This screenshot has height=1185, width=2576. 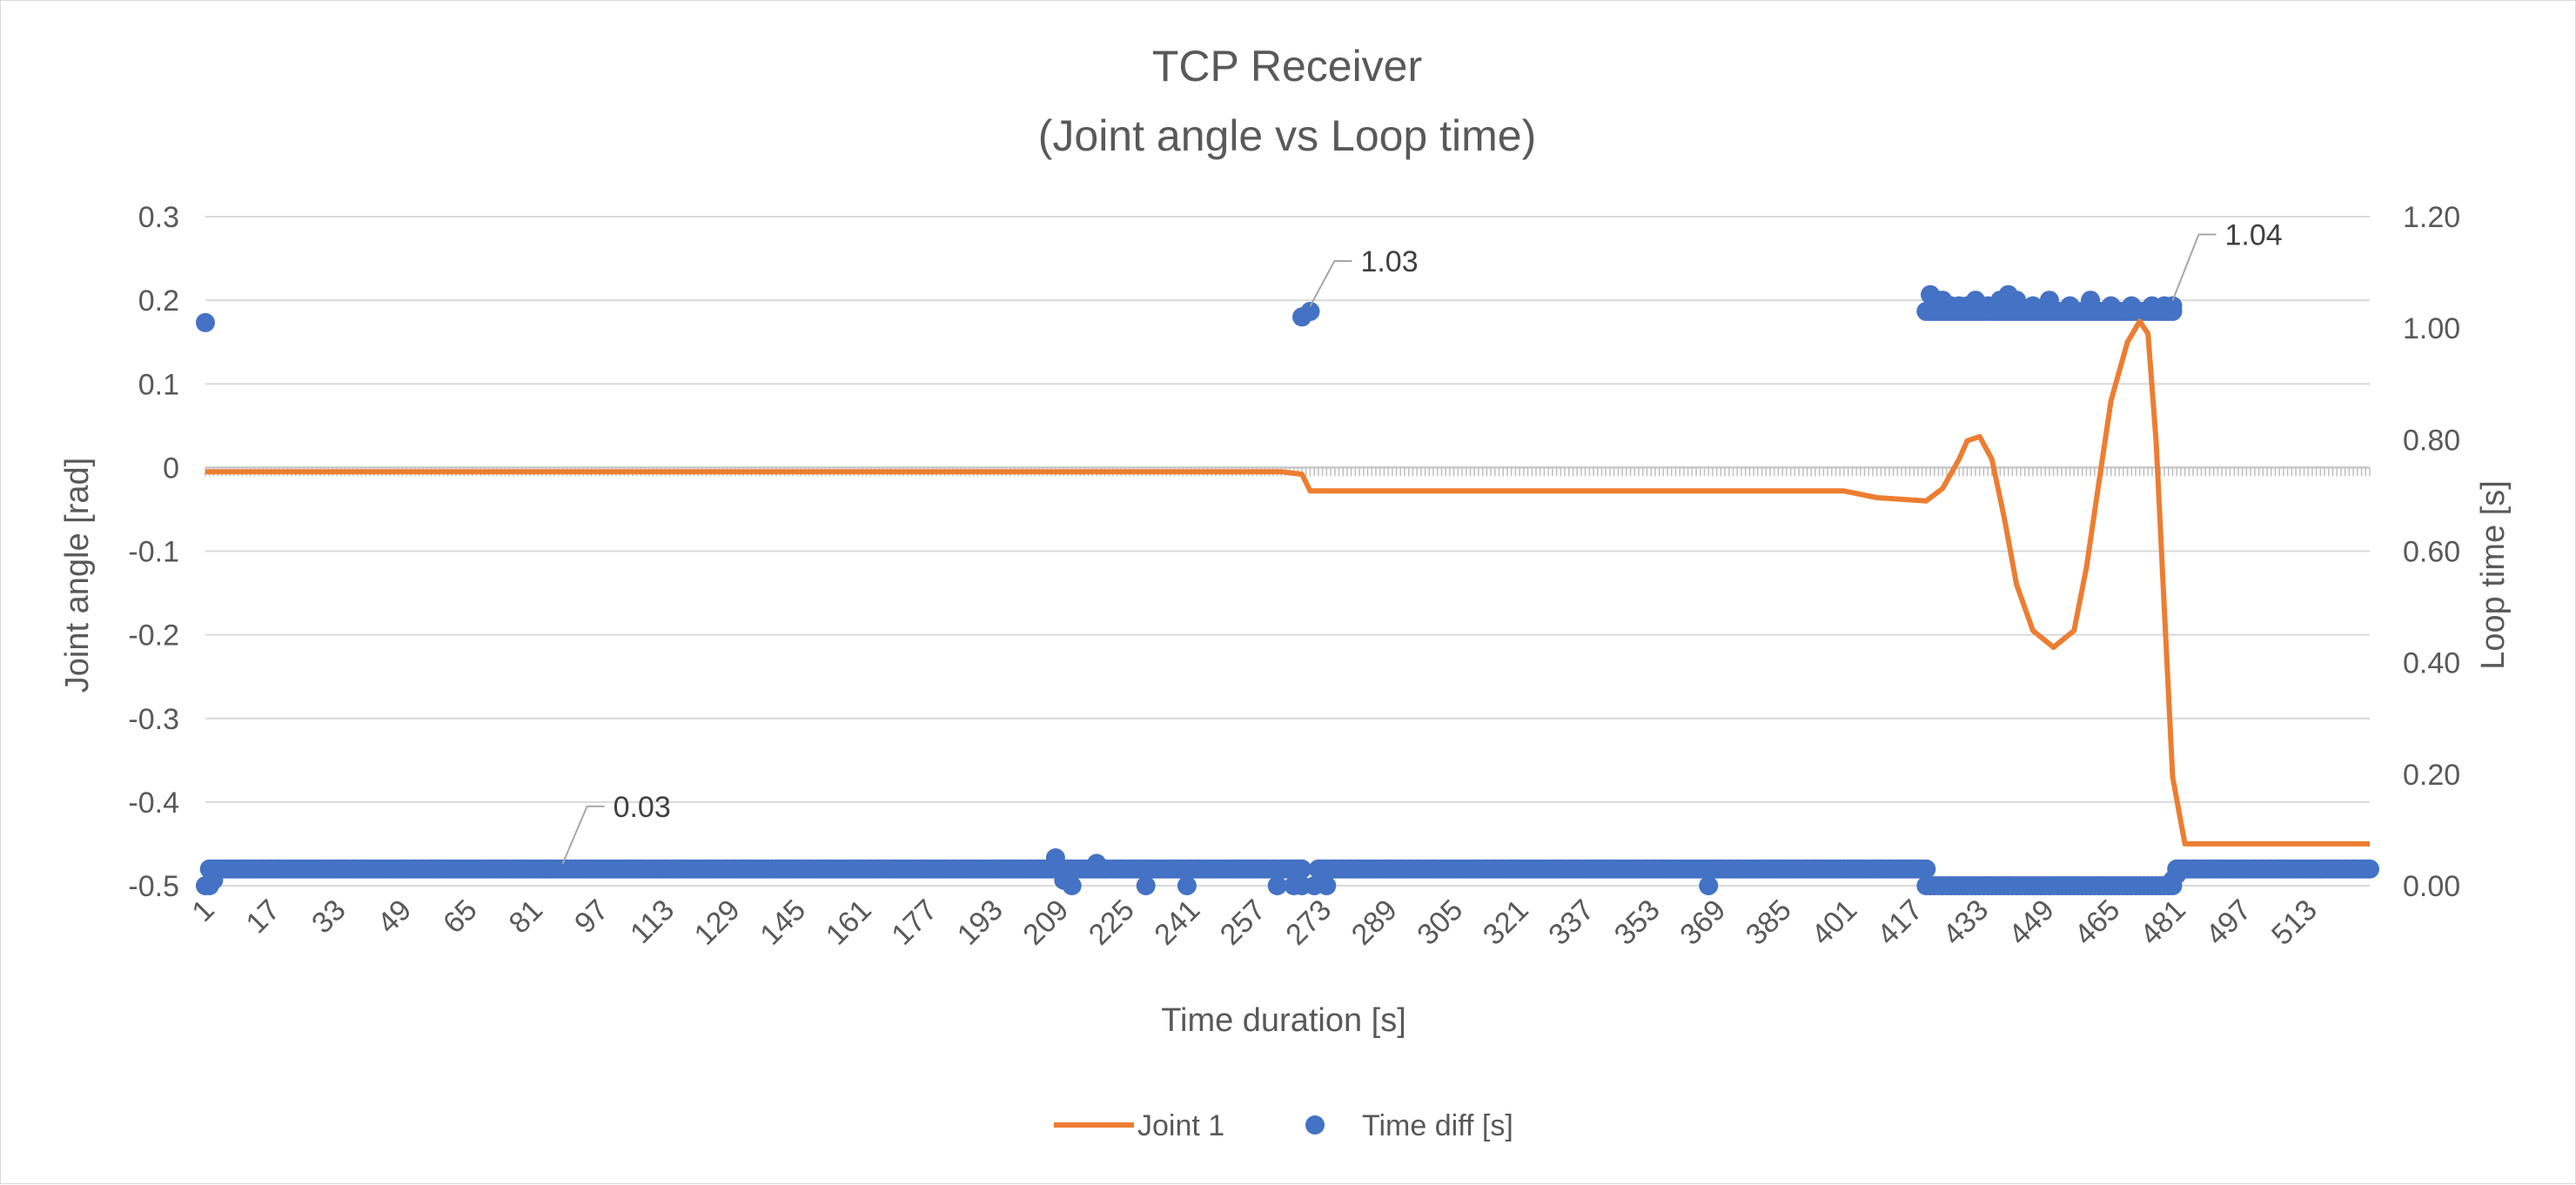 What do you see at coordinates (1374, 923) in the screenshot?
I see `x-tick-label: 289` at bounding box center [1374, 923].